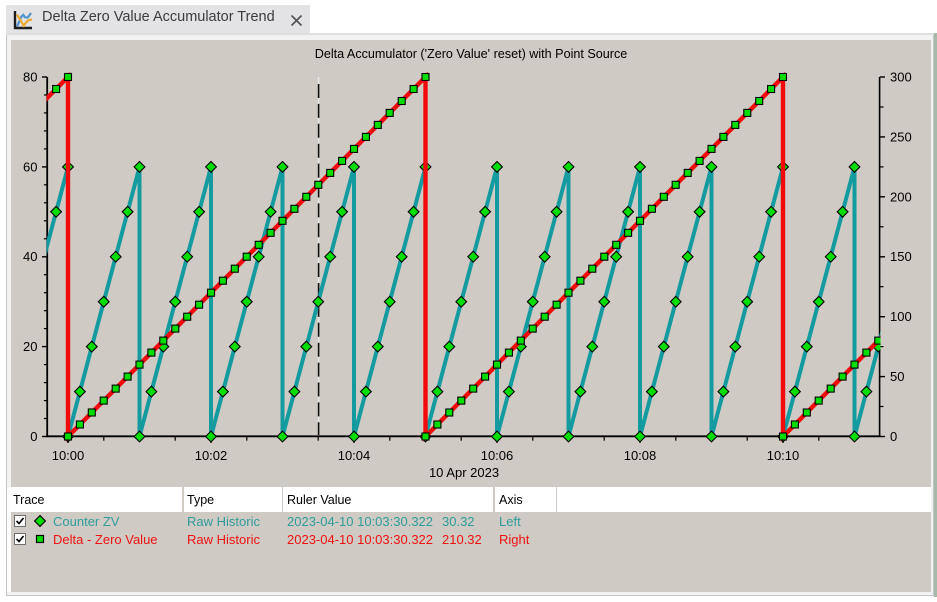  Describe the element at coordinates (30, 256) in the screenshot. I see `svg-text: 40` at that location.